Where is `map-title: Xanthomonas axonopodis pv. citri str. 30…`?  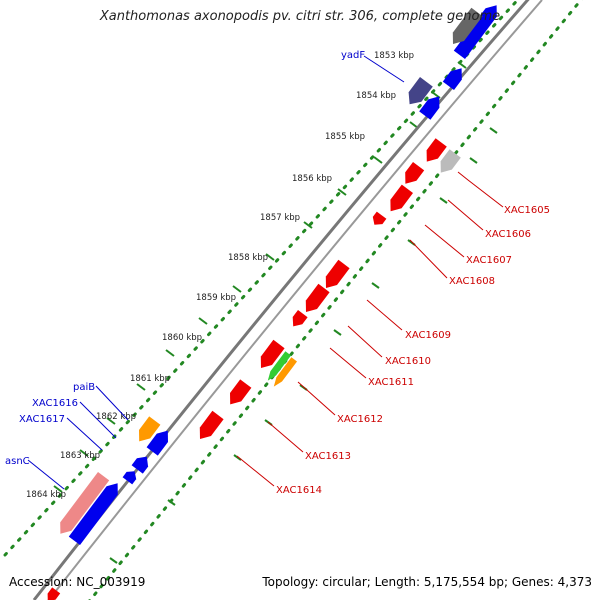 map-title: Xanthomonas axonopodis pv. citri str. 30… is located at coordinates (300, 16).